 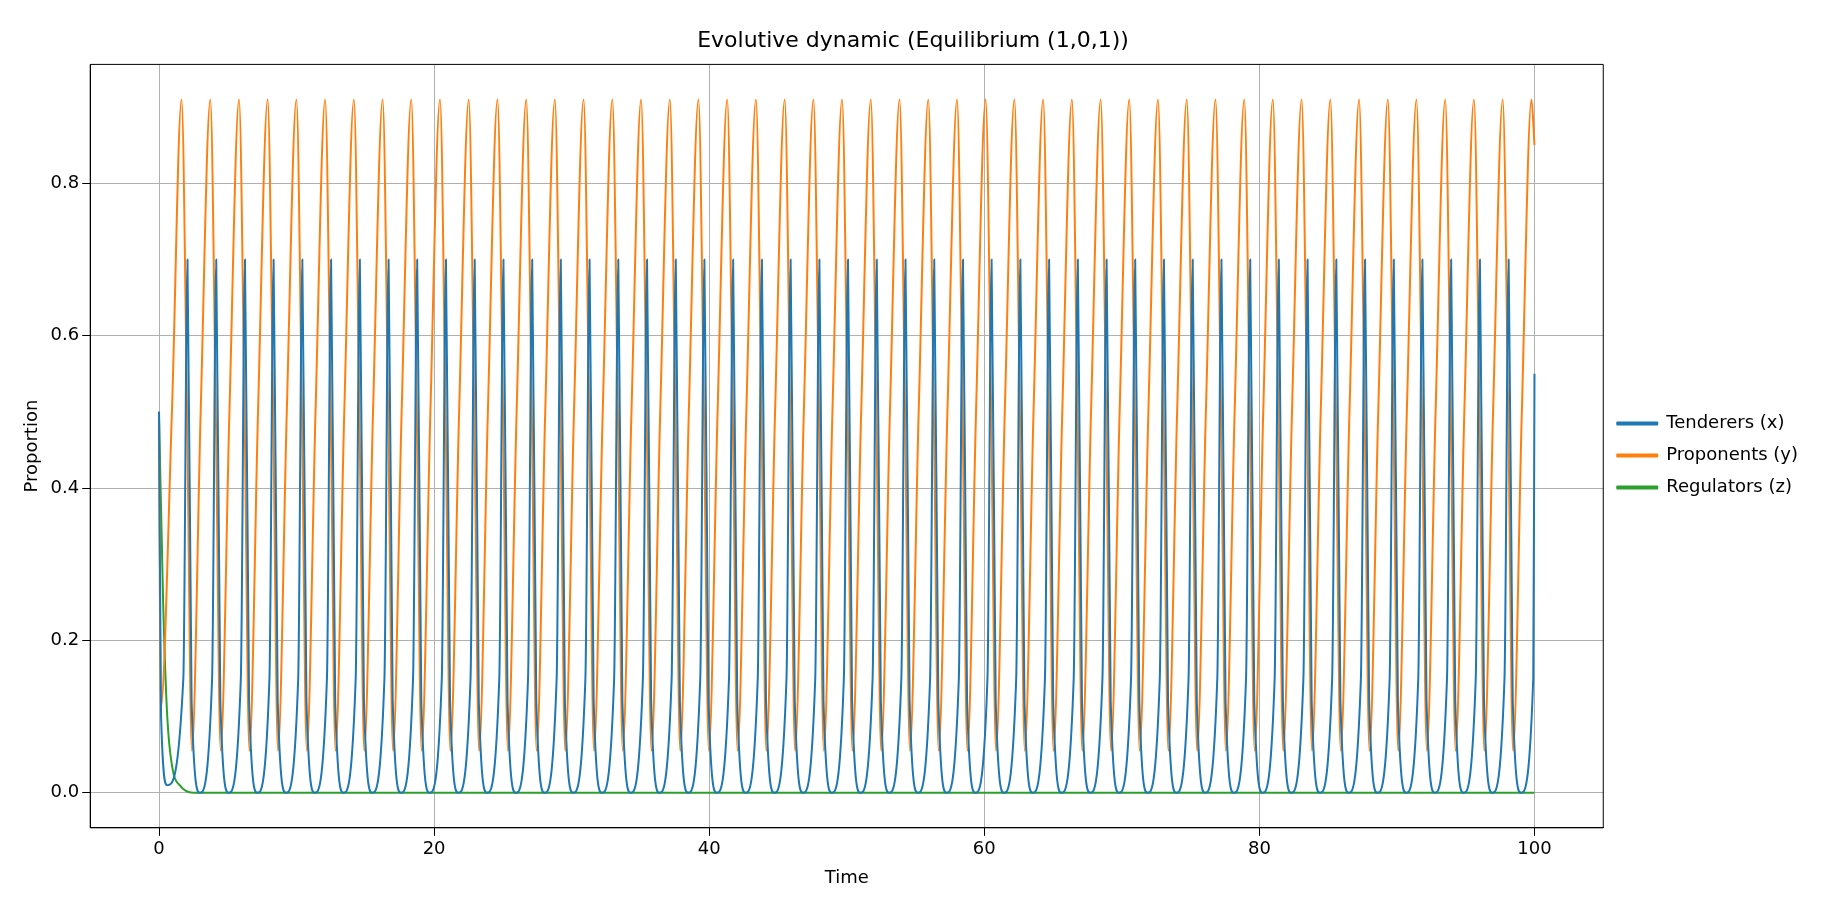 What do you see at coordinates (709, 848) in the screenshot?
I see `x-tick-label: 40` at bounding box center [709, 848].